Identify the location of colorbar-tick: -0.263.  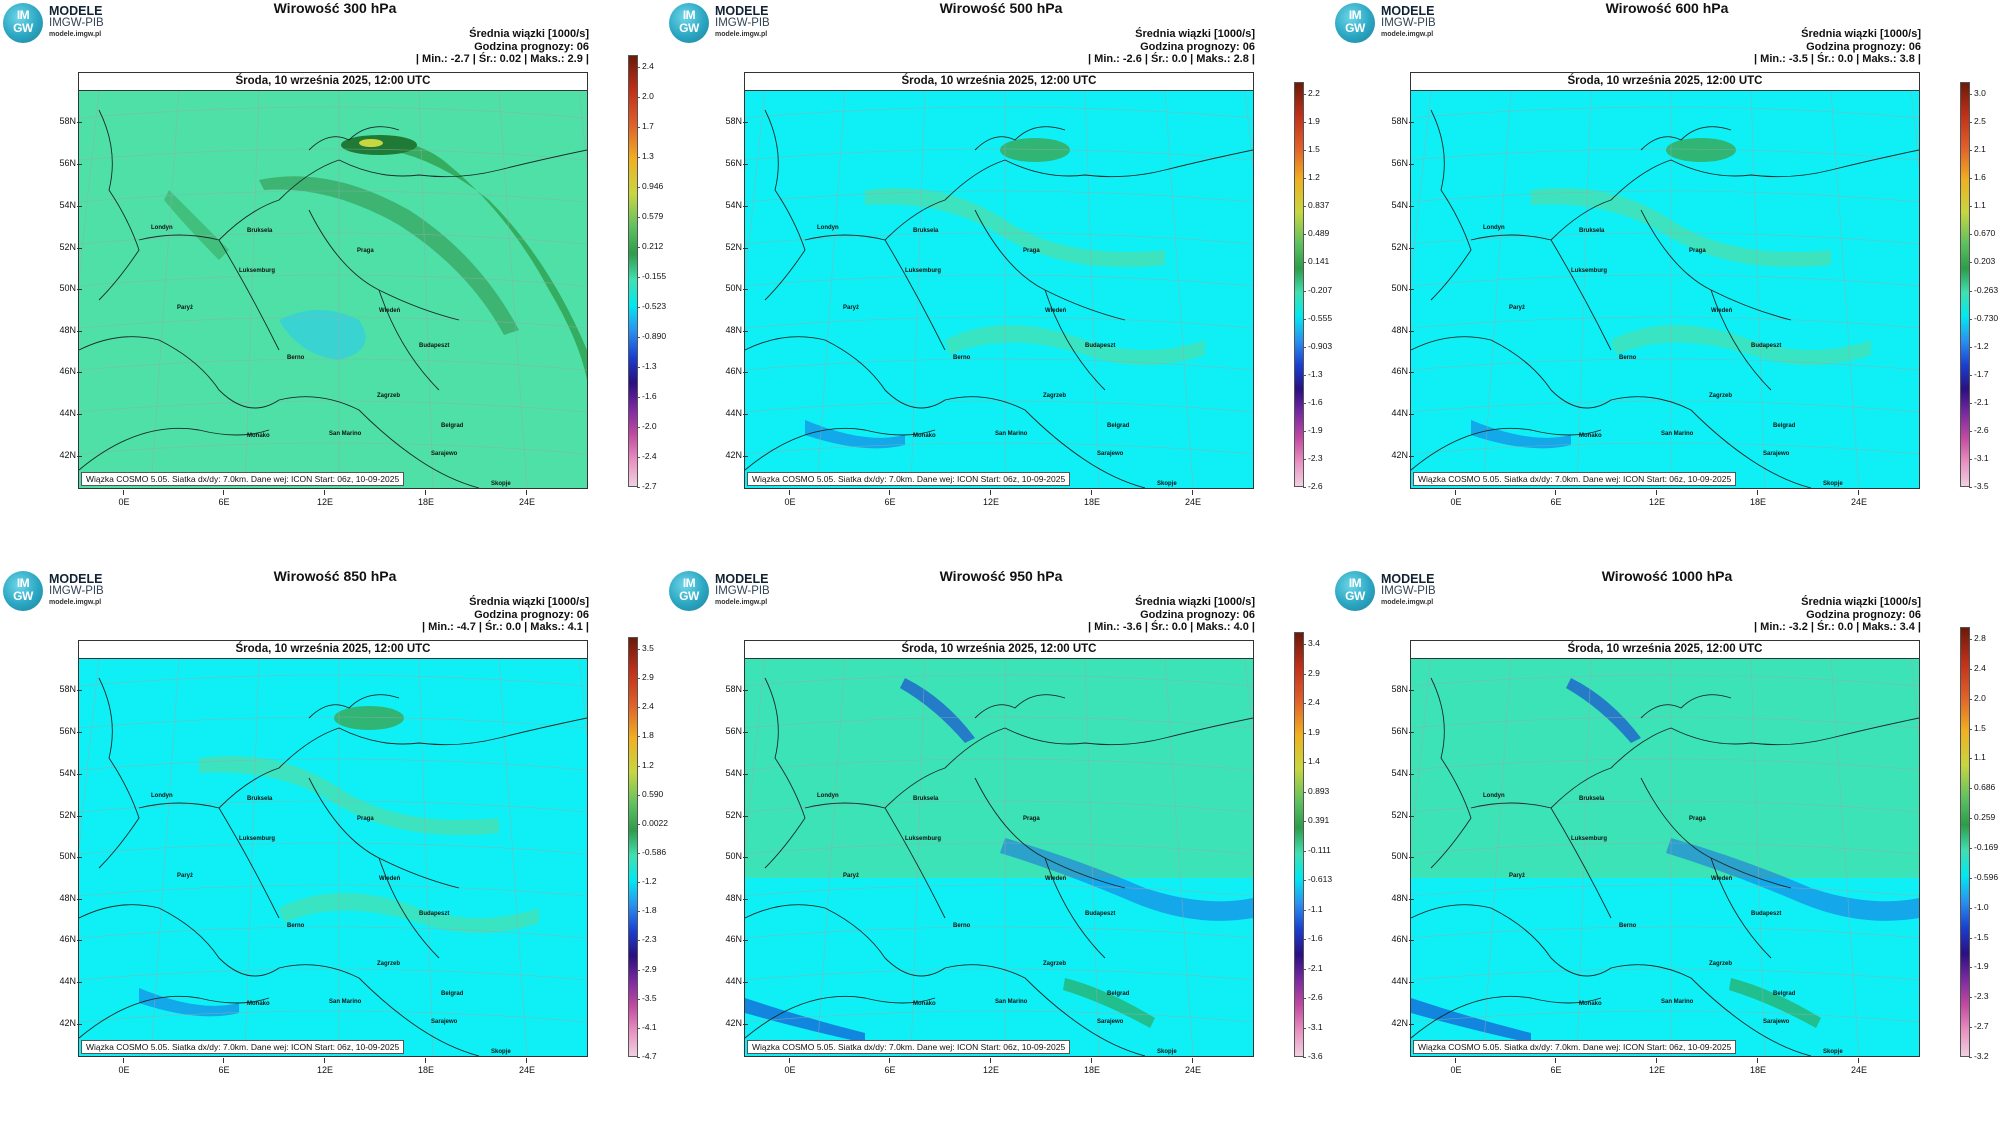
(1983, 289).